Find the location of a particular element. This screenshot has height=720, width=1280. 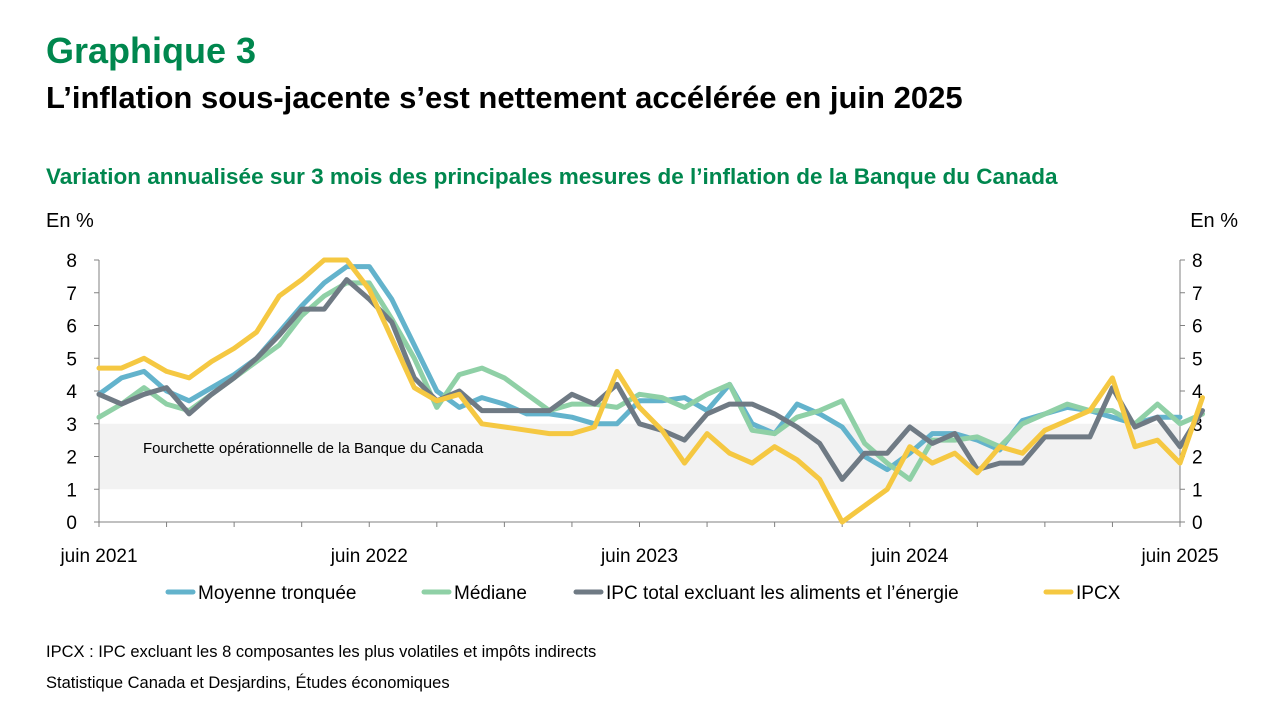

legend-label: IPCX is located at coordinates (1098, 593).